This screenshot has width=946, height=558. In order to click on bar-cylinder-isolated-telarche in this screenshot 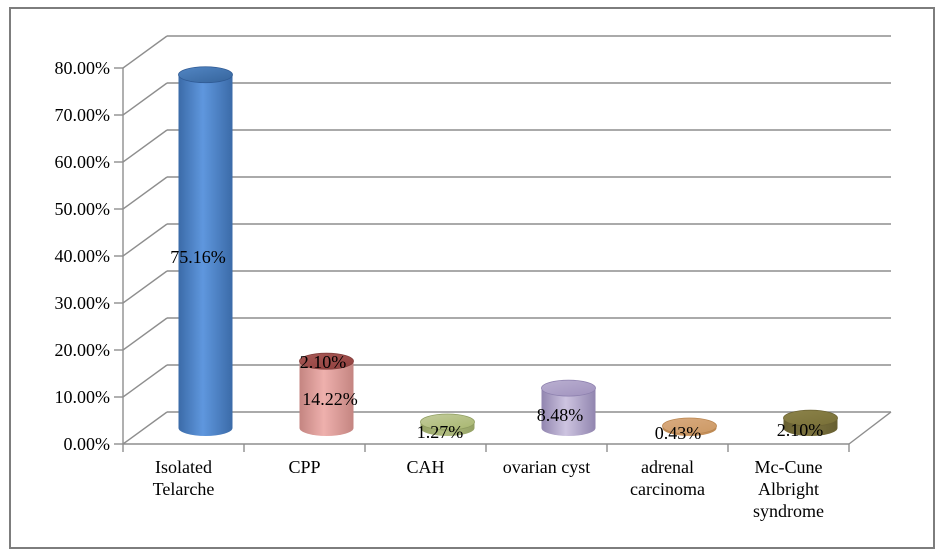, I will do `click(205, 251)`.